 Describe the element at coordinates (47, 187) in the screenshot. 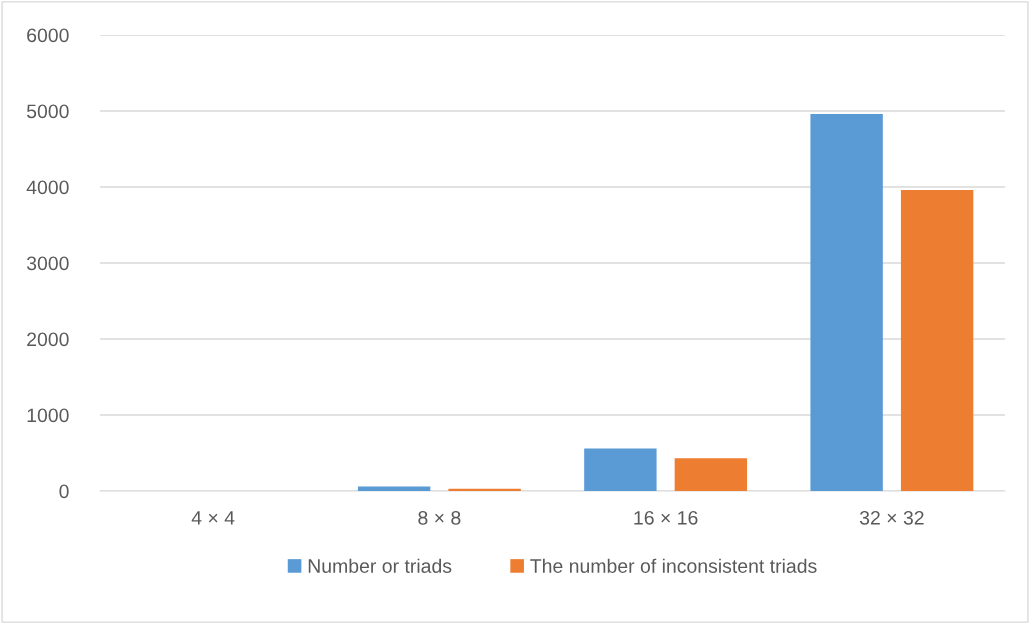

I see `y-tick-label: 4000` at that location.